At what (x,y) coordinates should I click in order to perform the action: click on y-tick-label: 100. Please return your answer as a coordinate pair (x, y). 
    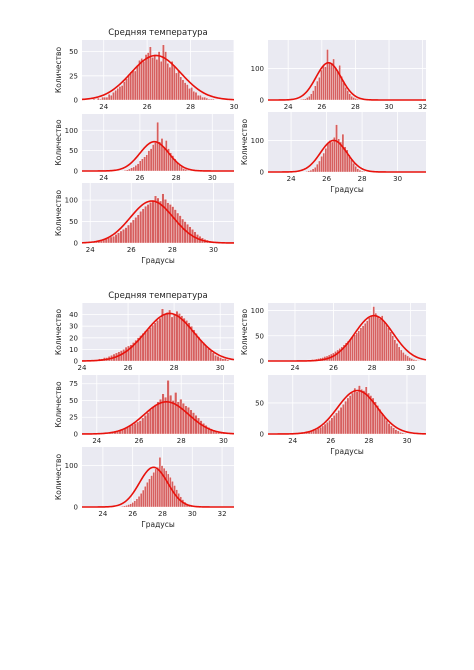
    Looking at the image, I should click on (71, 466).